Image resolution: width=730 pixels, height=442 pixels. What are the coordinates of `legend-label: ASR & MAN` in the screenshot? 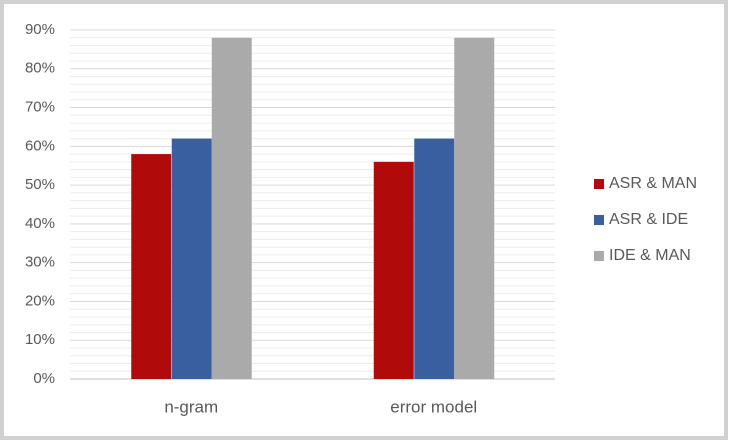 It's located at (653, 183).